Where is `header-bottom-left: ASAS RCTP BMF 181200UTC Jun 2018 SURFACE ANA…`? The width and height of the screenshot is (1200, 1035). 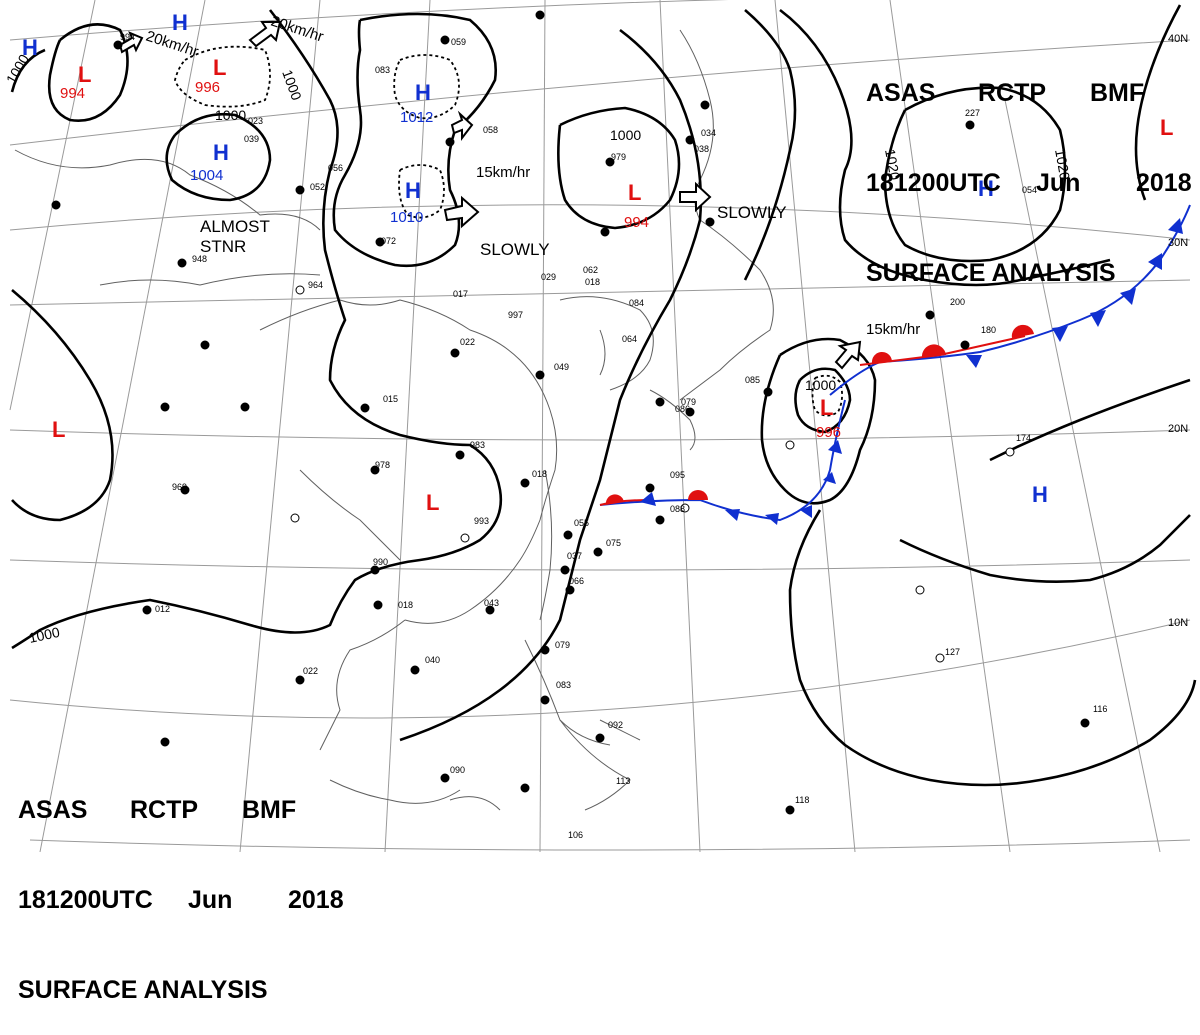
header-bottom-left: ASAS RCTP BMF 181200UTC Jun 2018 SURFACE ANA… is located at coordinates (181, 885).